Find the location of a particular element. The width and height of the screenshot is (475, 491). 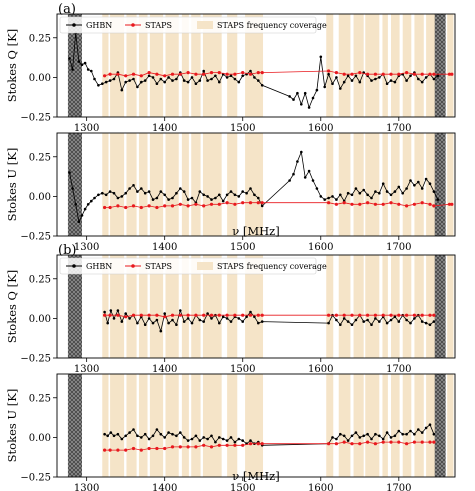

legend-swatch is located at coordinates (205, 25).